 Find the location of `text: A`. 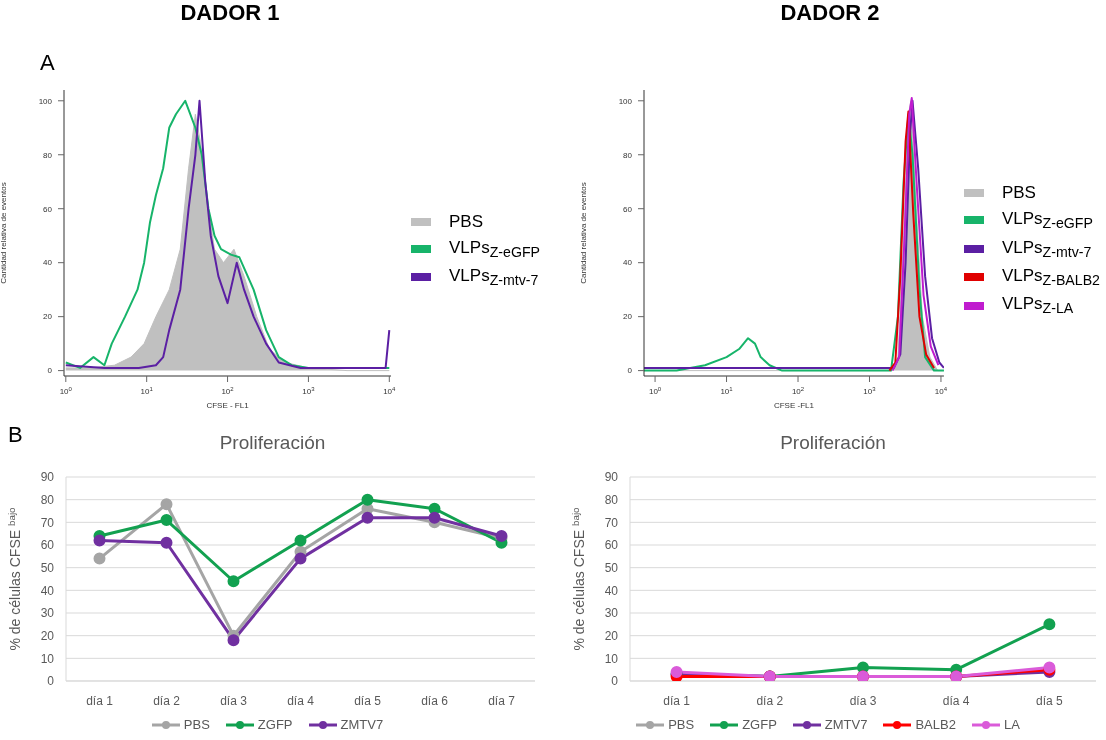

text: A is located at coordinates (47, 63).